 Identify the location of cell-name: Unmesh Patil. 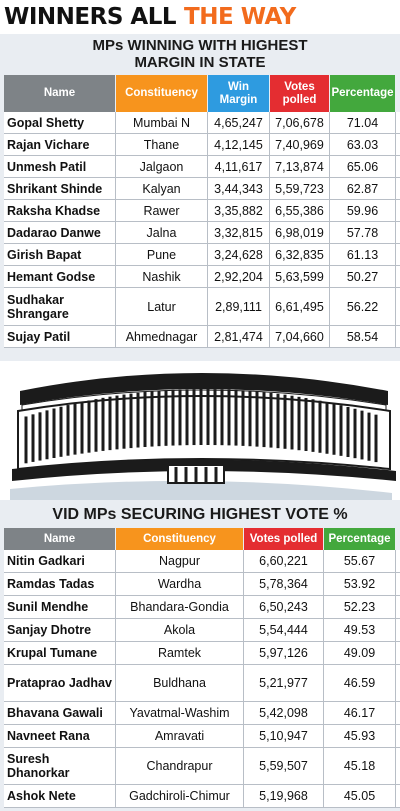
(60, 166).